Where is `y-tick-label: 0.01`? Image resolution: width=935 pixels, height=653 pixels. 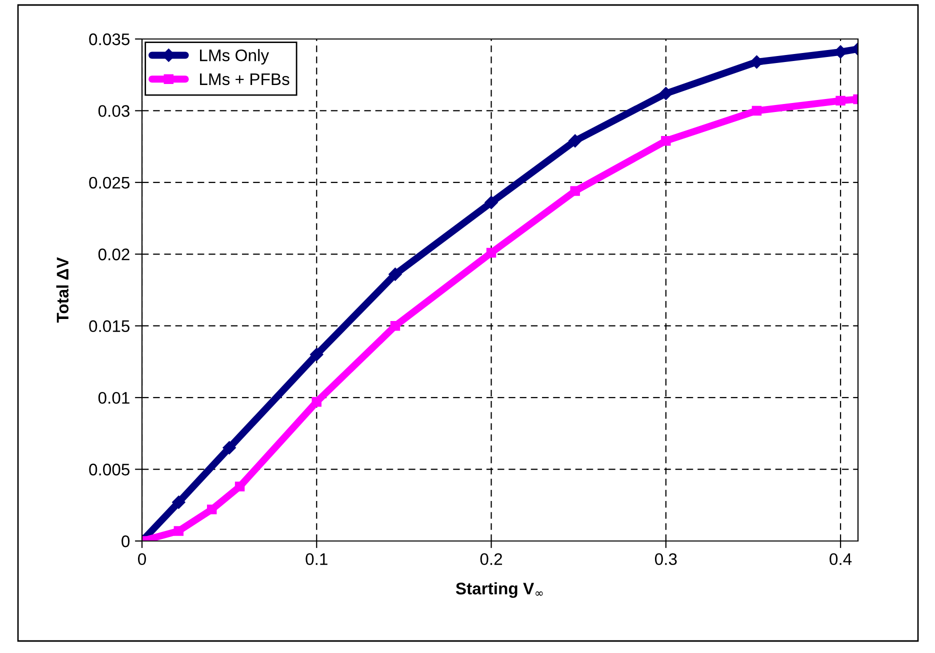
y-tick-label: 0.01 is located at coordinates (114, 398).